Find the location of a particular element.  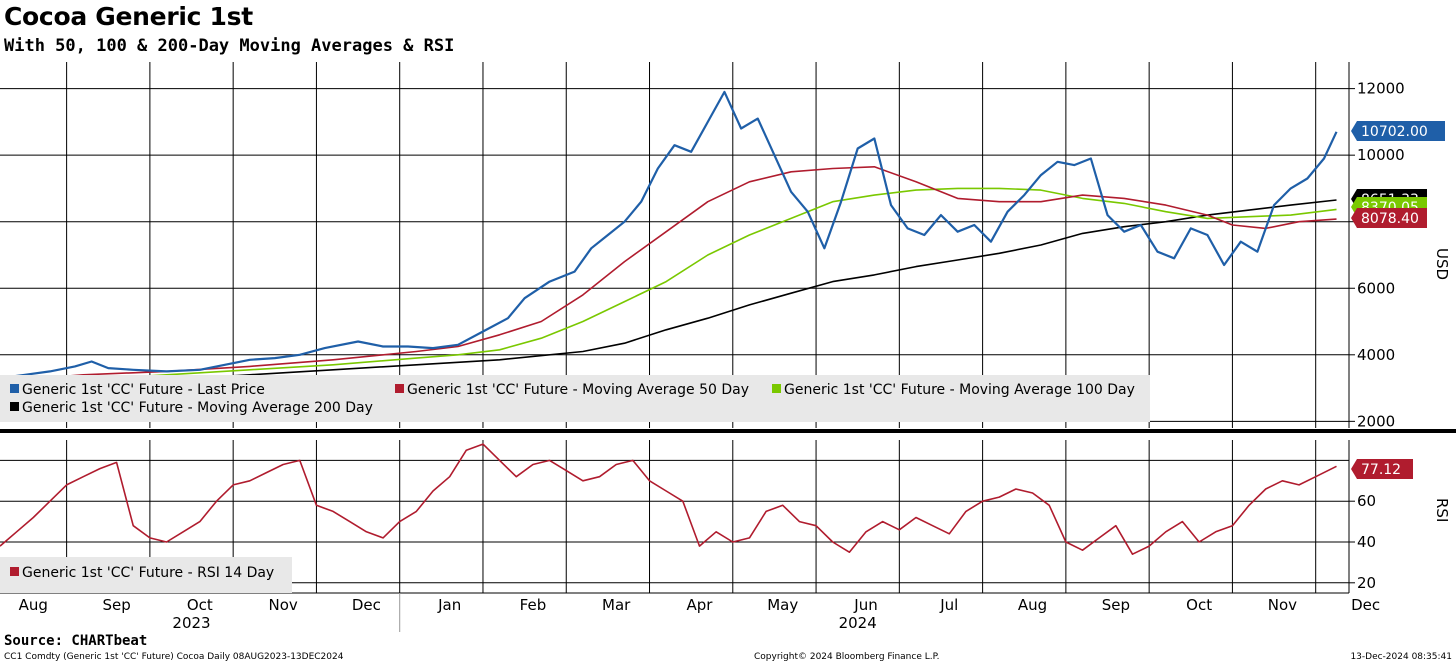

value-tag-ma50 is located at coordinates (1389, 218).